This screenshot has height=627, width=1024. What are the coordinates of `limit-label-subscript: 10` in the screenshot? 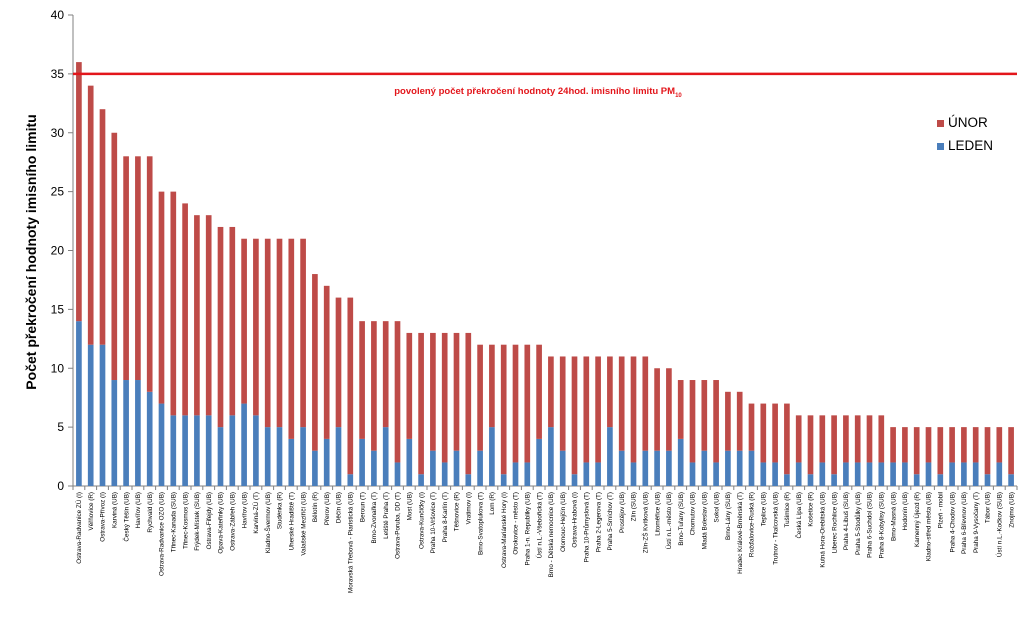 It's located at (678, 96).